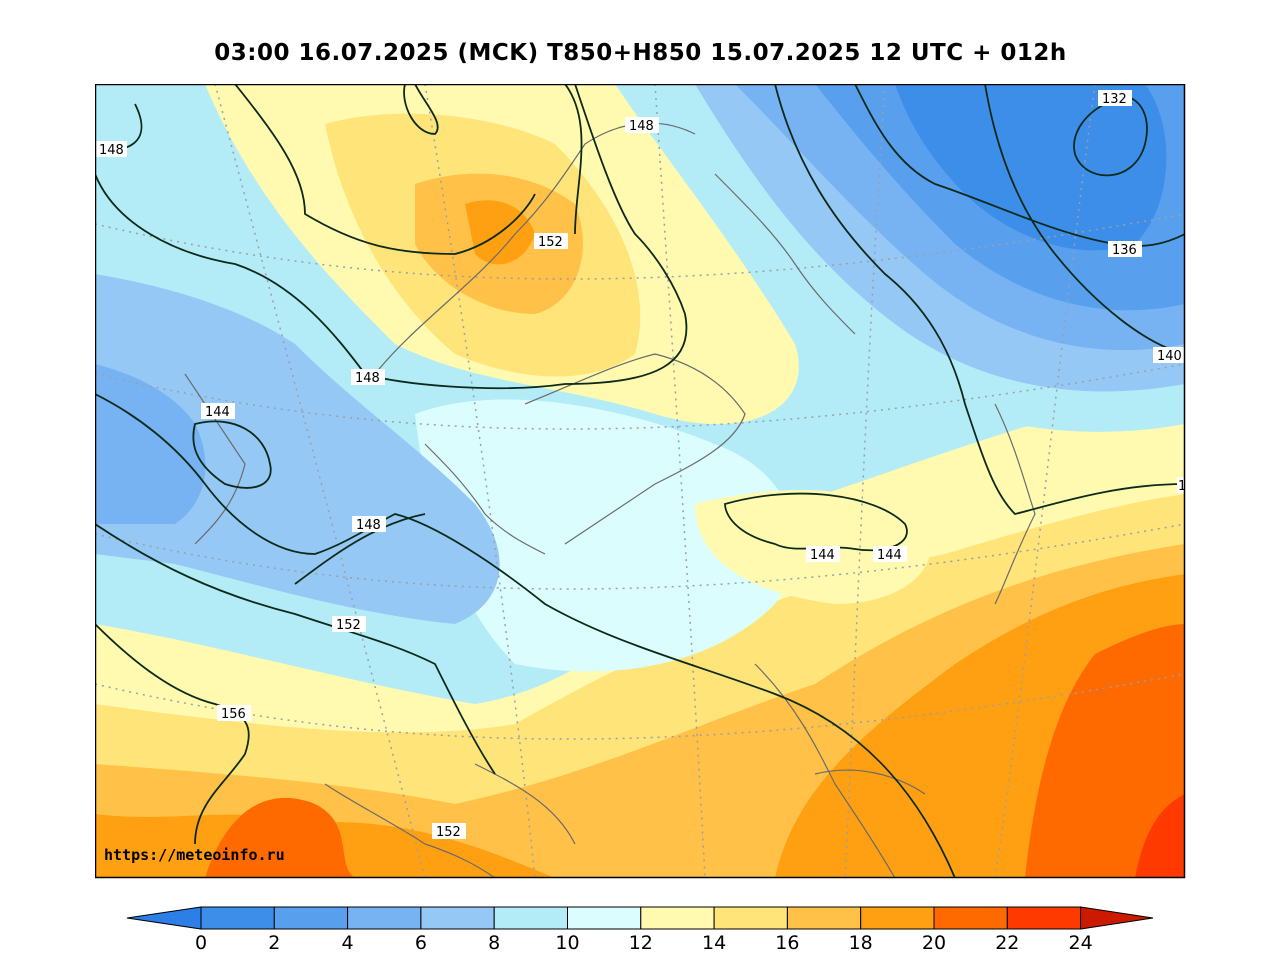 This screenshot has width=1281, height=963. I want to click on contour-label-c13: 156, so click(233, 714).